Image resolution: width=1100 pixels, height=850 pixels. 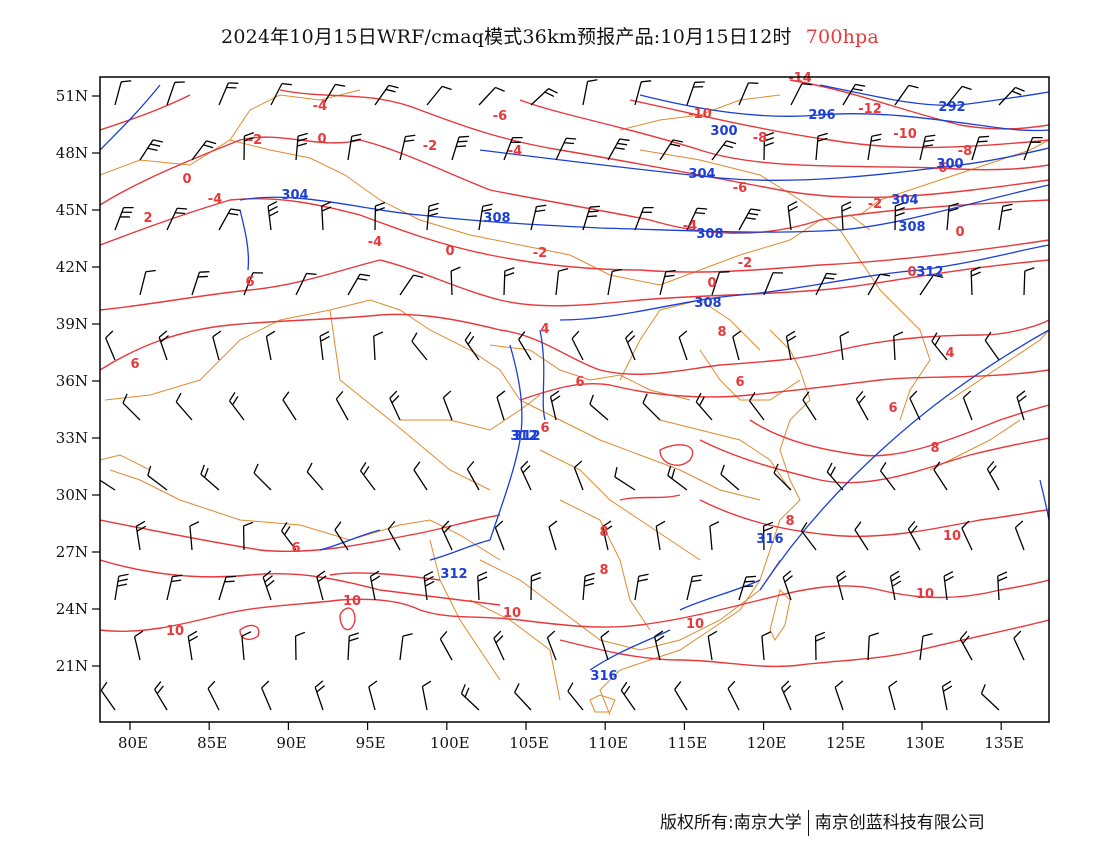 I want to click on temperature-label: 8, so click(x=603, y=532).